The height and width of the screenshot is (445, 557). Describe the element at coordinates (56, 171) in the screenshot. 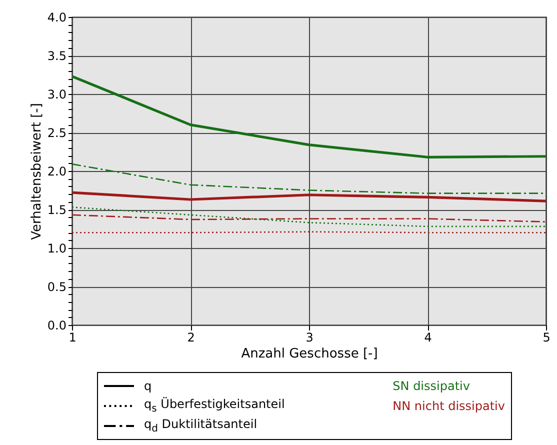

I see `y-tick-label: 2.0` at that location.